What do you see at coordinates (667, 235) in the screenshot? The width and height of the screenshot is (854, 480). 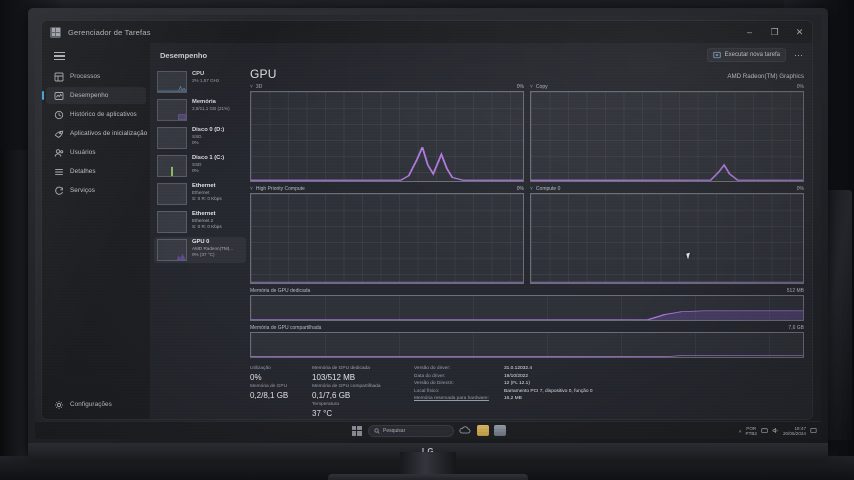 I see `graph-cell-compute-0: ˅ Compute 0 0%` at bounding box center [667, 235].